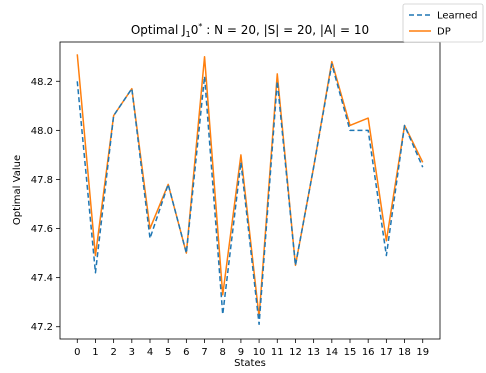 The image size is (486, 373). Describe the element at coordinates (223, 352) in the screenshot. I see `x-tick-label: 8` at that location.